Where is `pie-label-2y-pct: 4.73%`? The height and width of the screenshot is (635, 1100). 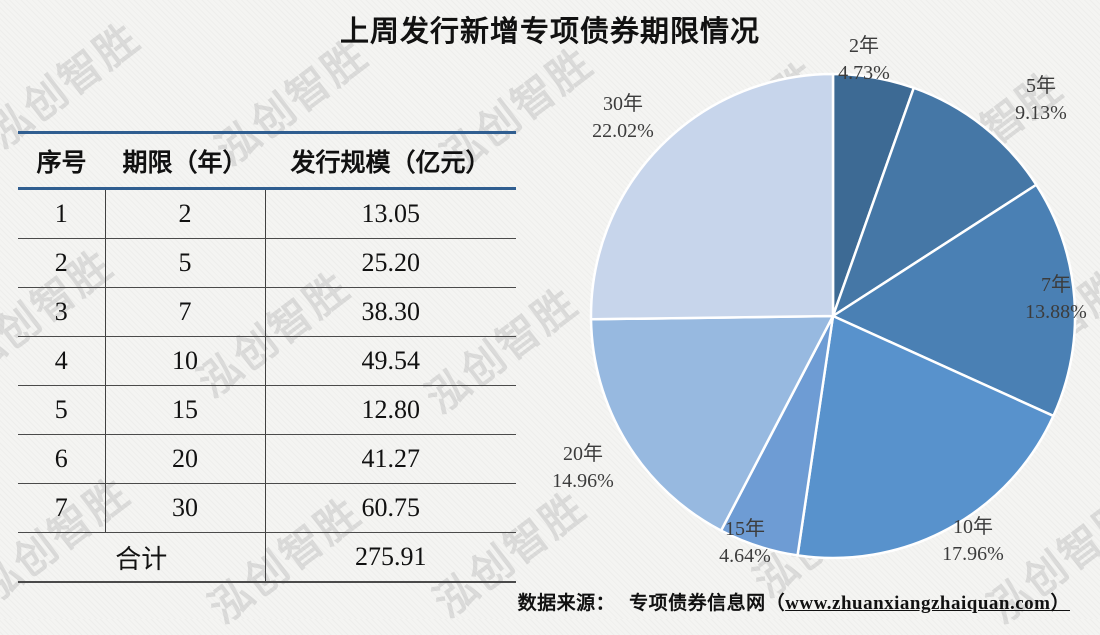 pie-label-2y-pct: 4.73% is located at coordinates (864, 73).